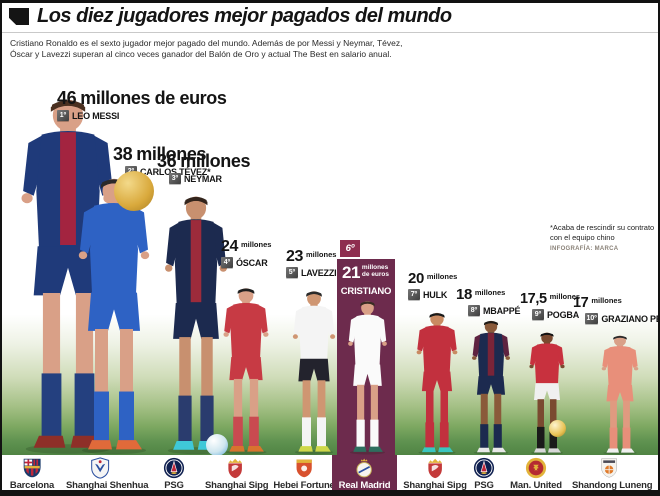  I want to click on salary-value: 17,5 millones, so click(550, 299).